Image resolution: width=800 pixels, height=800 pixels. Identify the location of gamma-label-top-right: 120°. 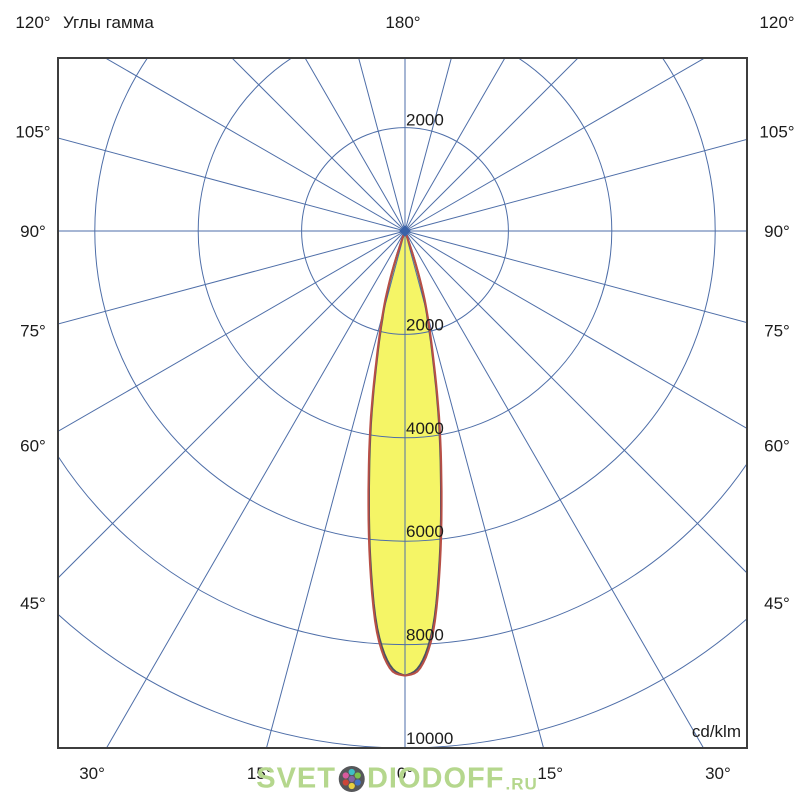
(776, 22).